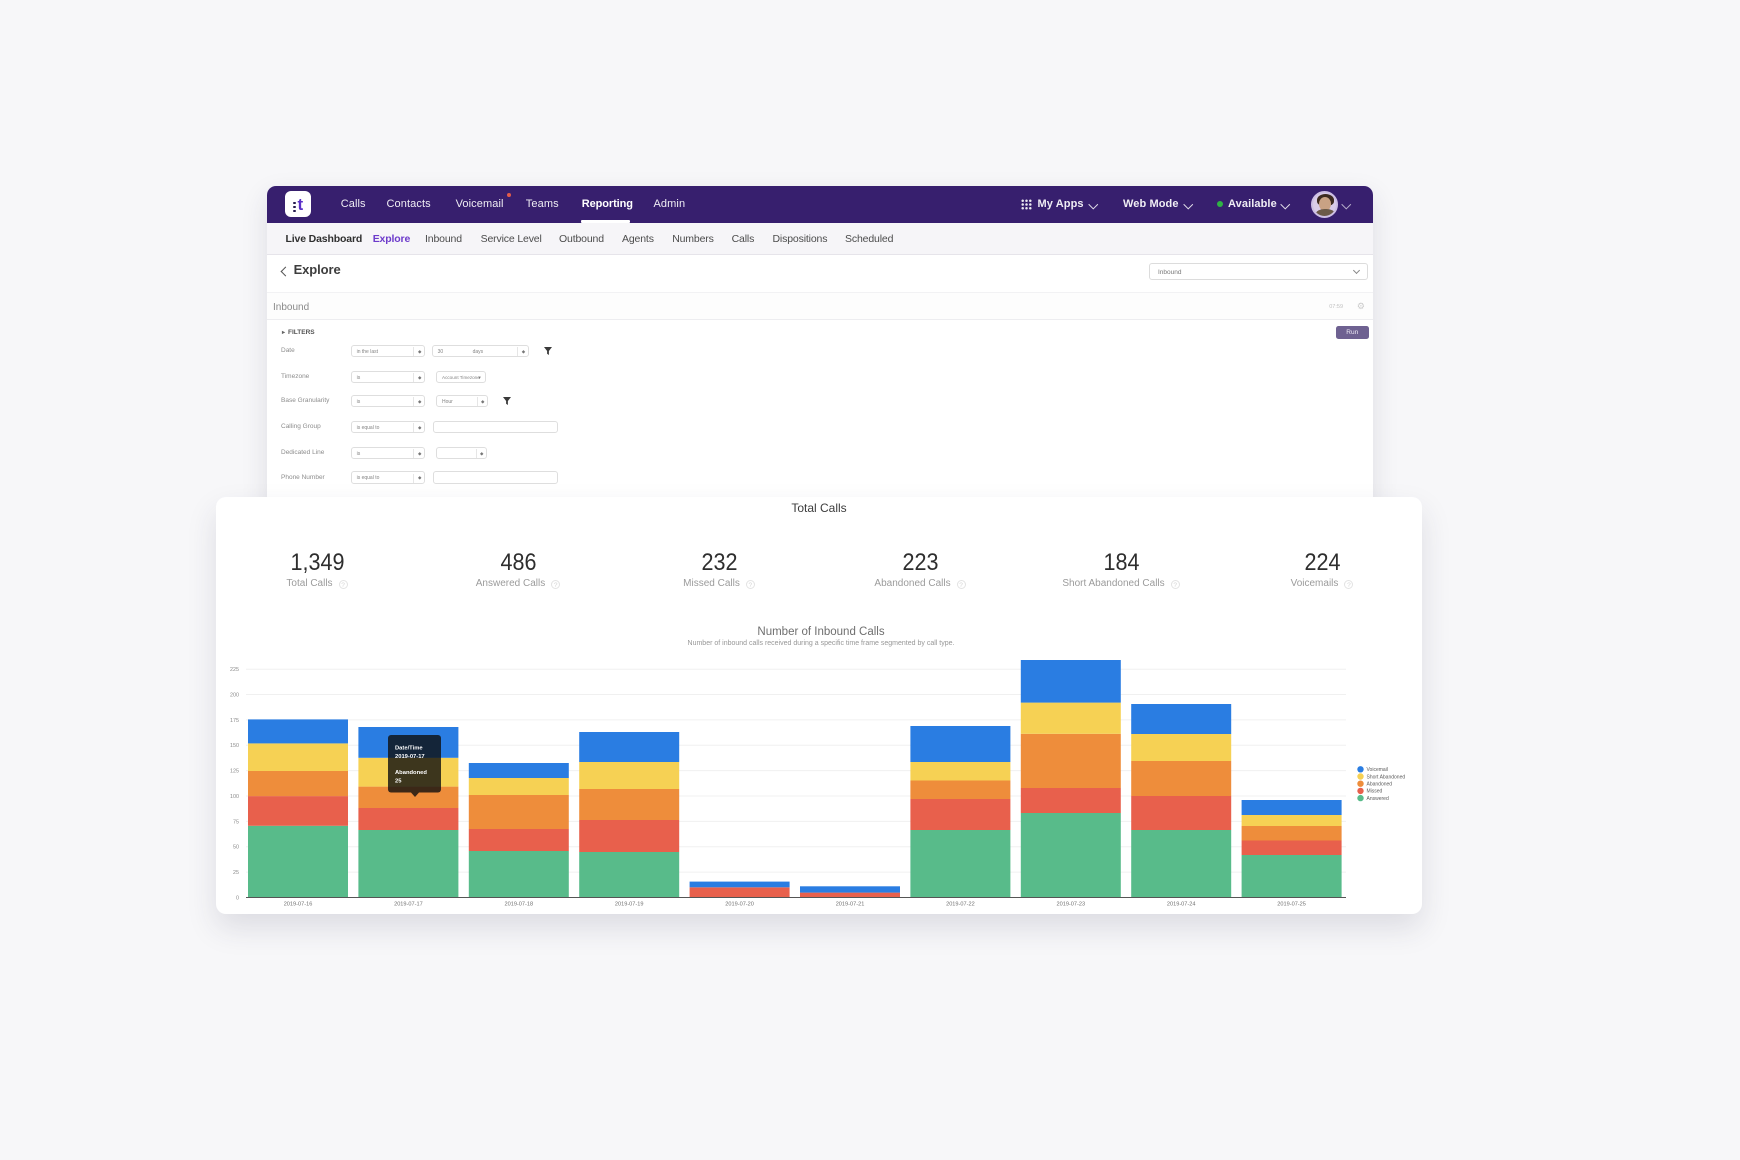  What do you see at coordinates (298, 905) in the screenshot?
I see `svg-text: 2019-07-16` at bounding box center [298, 905].